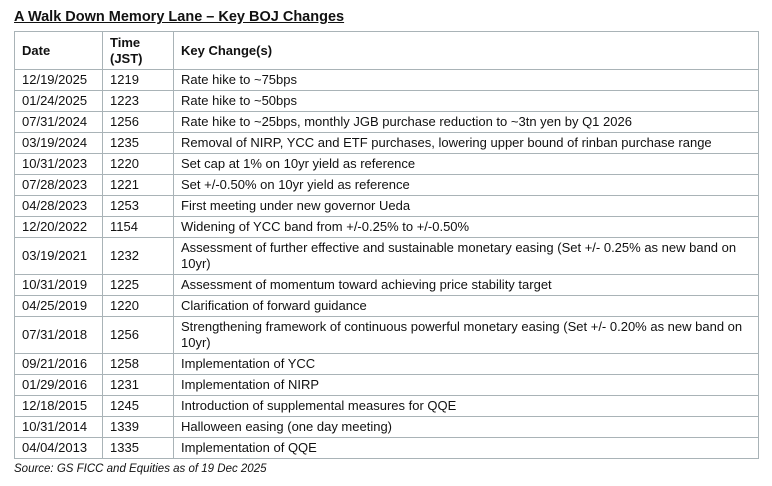  I want to click on change-cell: Set +/-0.50% on 10yr yield as reference, so click(466, 185).